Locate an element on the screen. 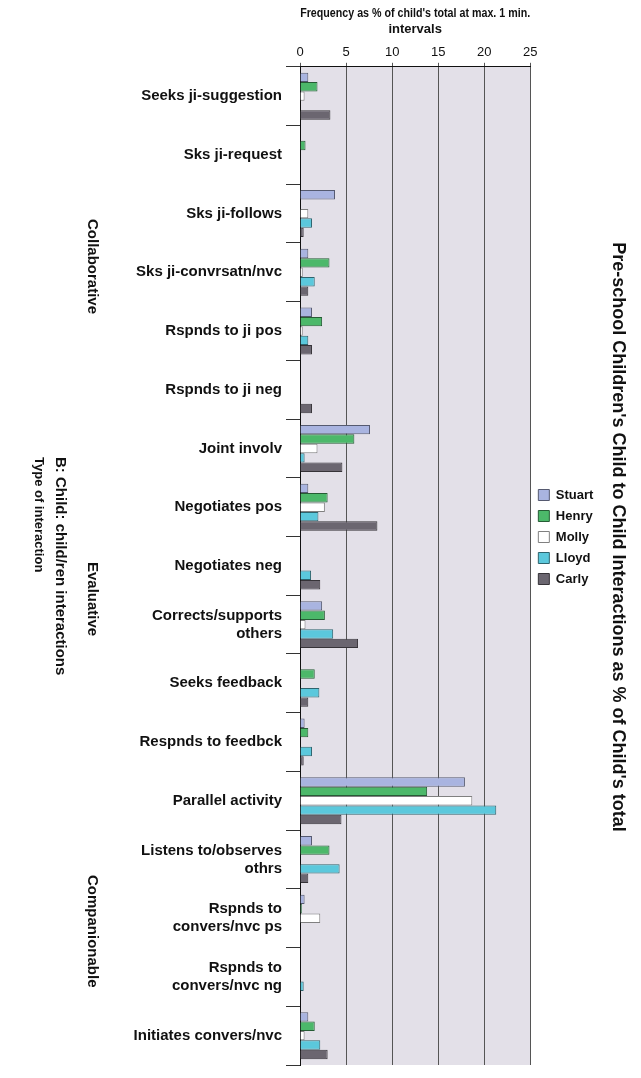  y-tick-label: Joint involv is located at coordinates (240, 447).